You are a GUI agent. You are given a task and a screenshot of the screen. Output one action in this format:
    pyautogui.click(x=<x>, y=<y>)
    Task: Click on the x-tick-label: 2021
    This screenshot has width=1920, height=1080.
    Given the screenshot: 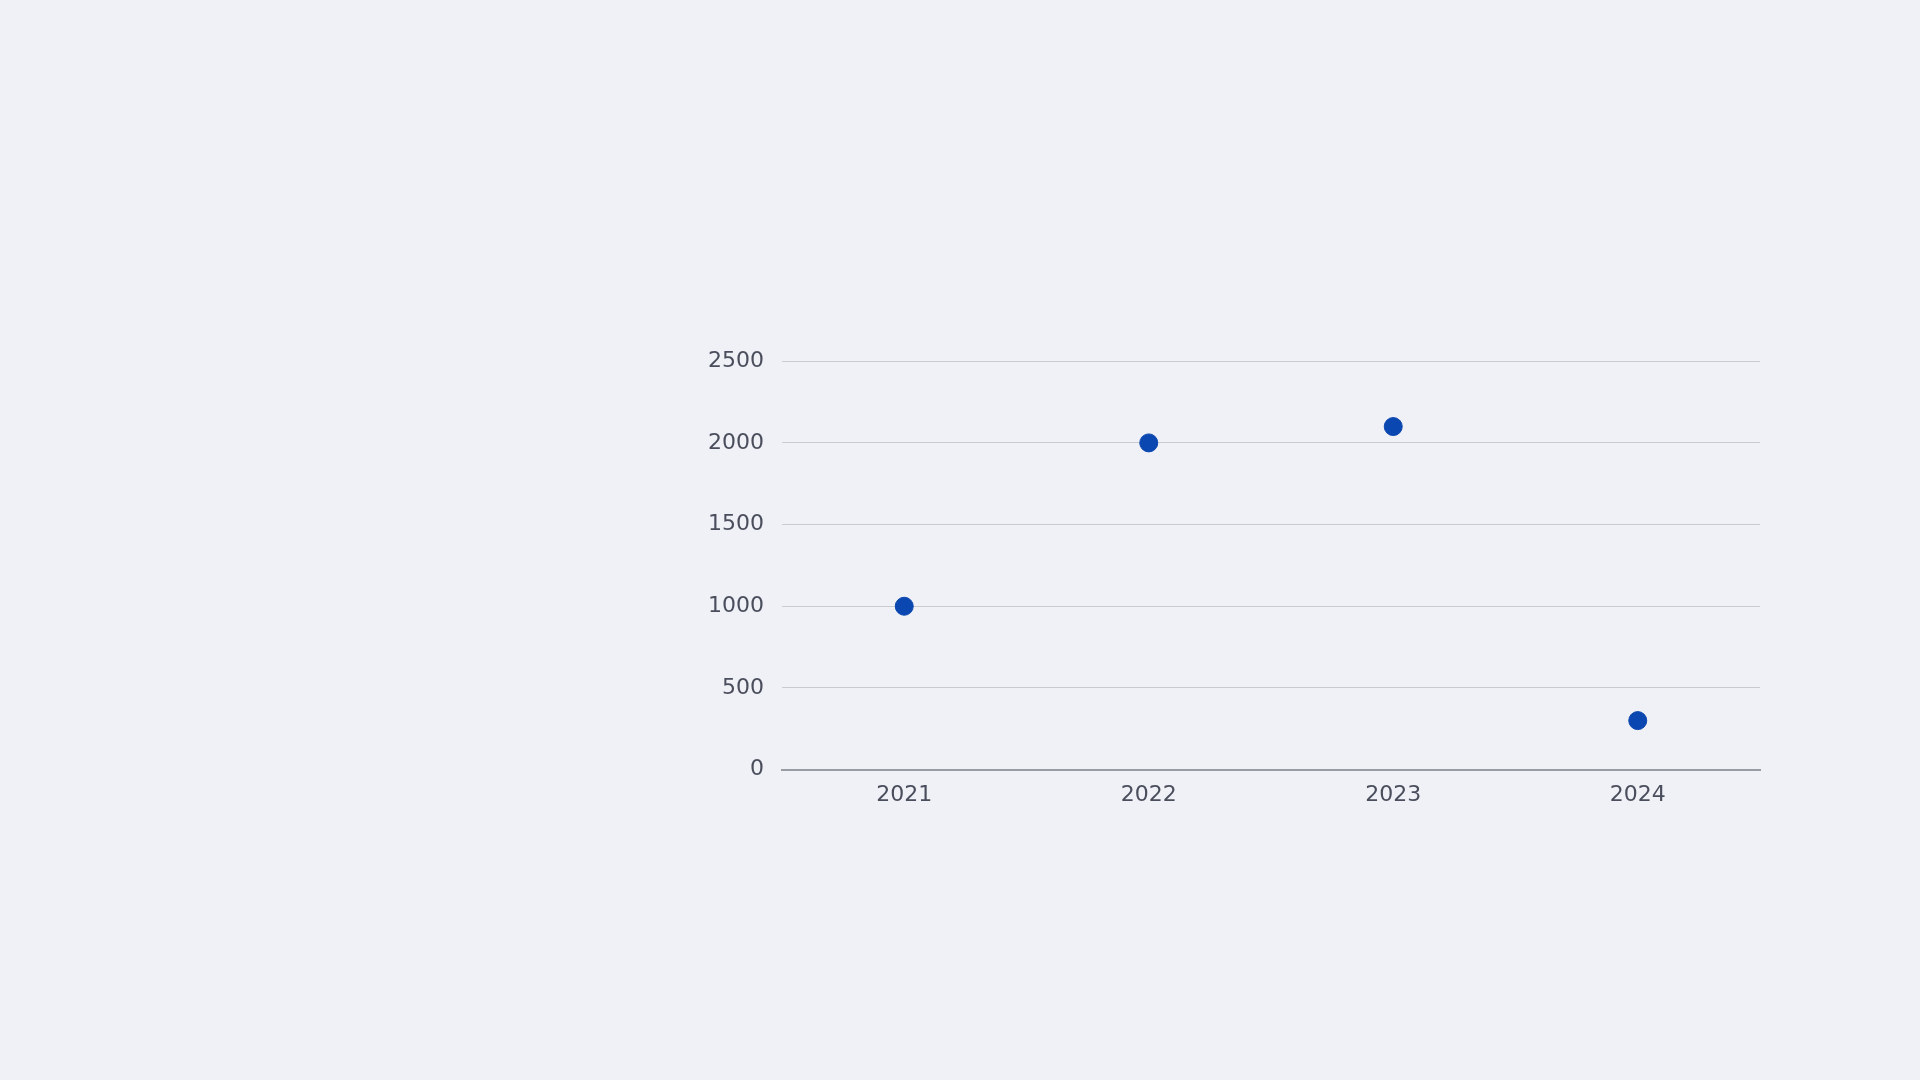 What is the action you would take?
    pyautogui.click(x=904, y=793)
    